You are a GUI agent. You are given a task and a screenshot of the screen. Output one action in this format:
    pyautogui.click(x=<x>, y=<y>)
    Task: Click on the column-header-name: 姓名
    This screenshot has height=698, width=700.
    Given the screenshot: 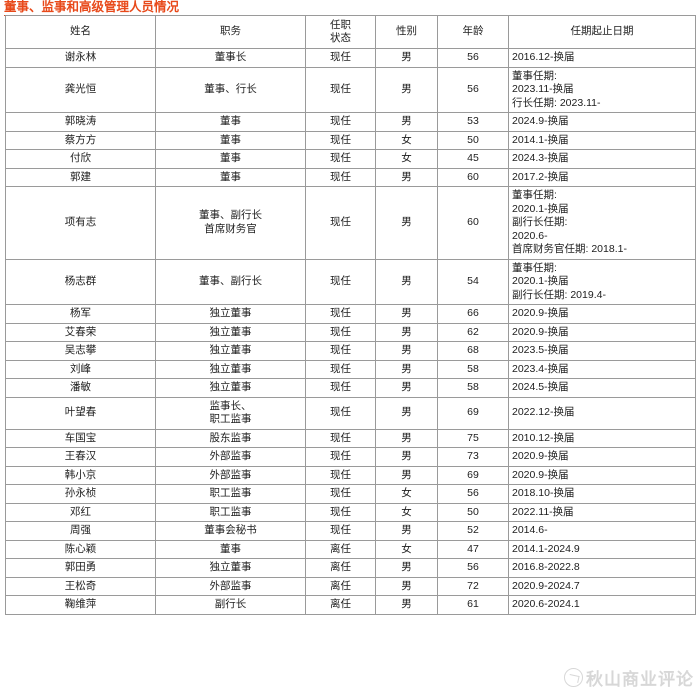 What is the action you would take?
    pyautogui.click(x=80, y=32)
    